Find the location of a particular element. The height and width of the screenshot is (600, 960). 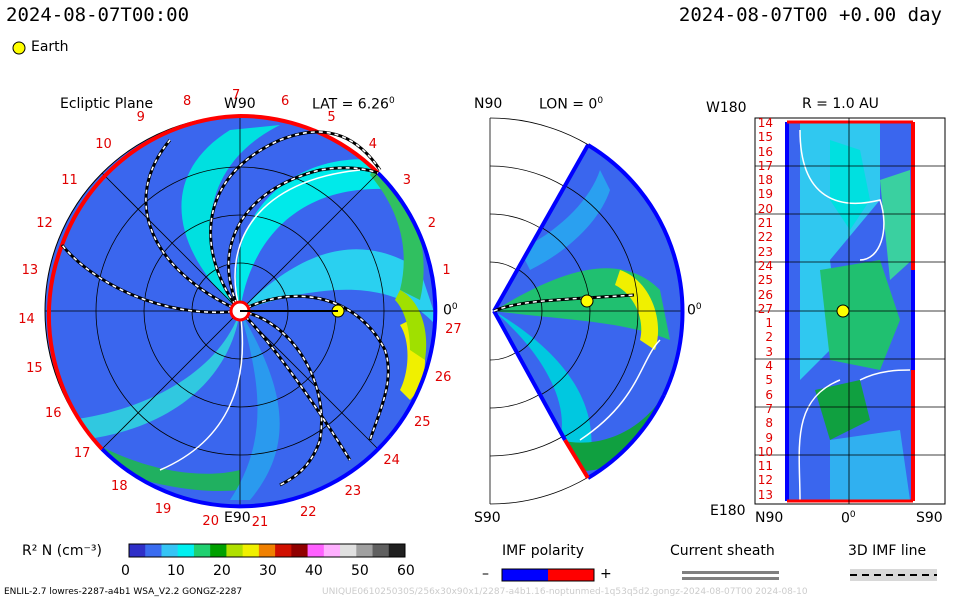

imf-polarity-plus: + is located at coordinates (606, 574).